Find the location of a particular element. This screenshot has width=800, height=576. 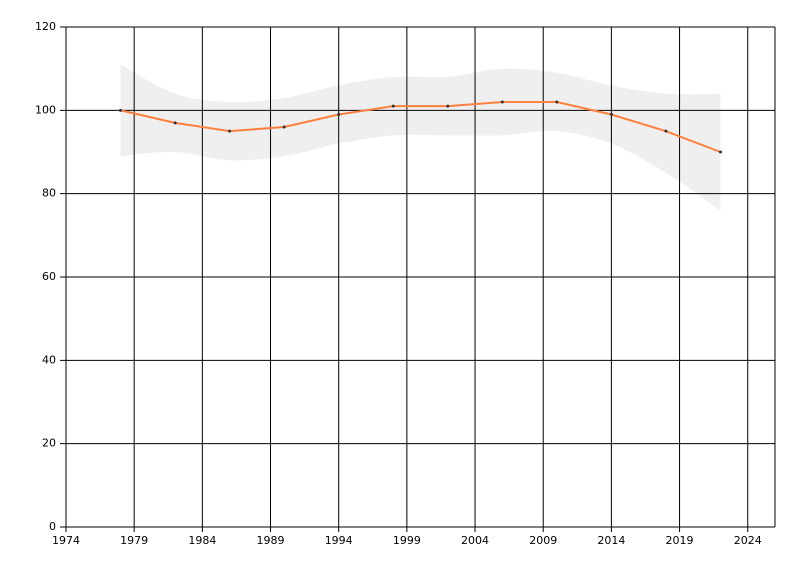

x-tick-label: 2024 is located at coordinates (748, 540).